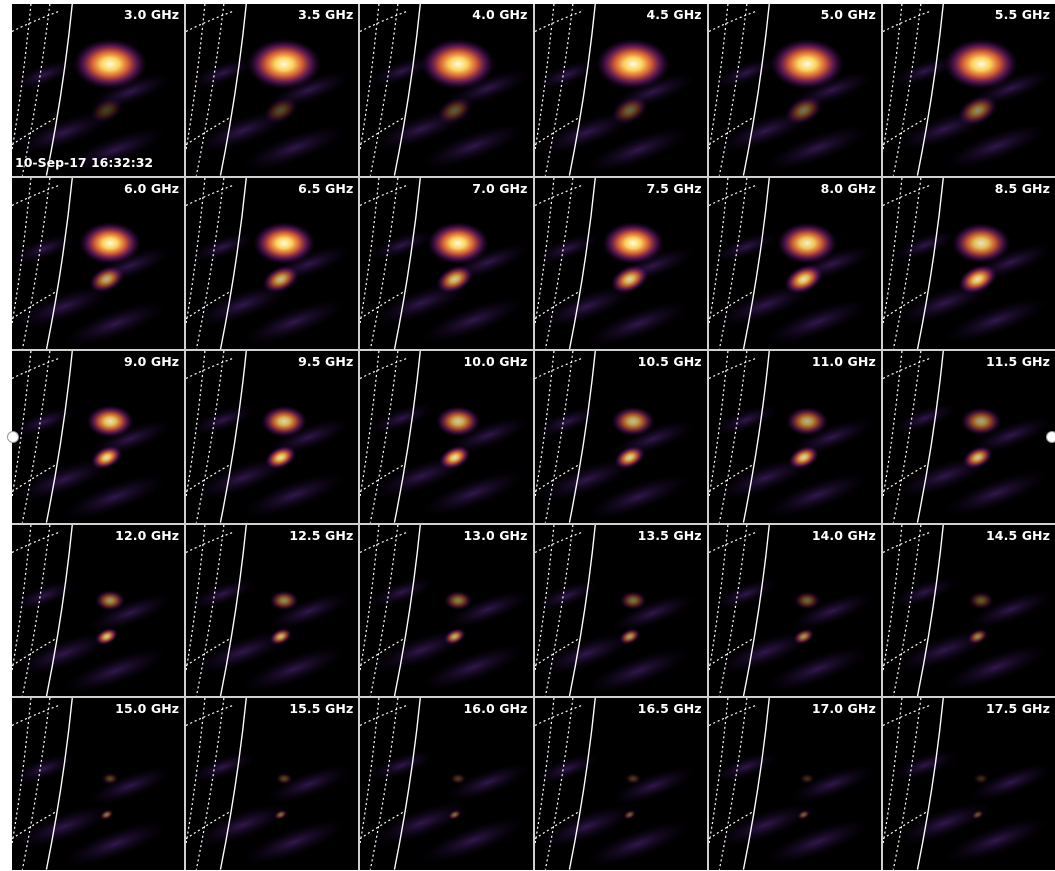 The height and width of the screenshot is (871, 1055). I want to click on frequency-label: 9.5 GHz, so click(326, 362).